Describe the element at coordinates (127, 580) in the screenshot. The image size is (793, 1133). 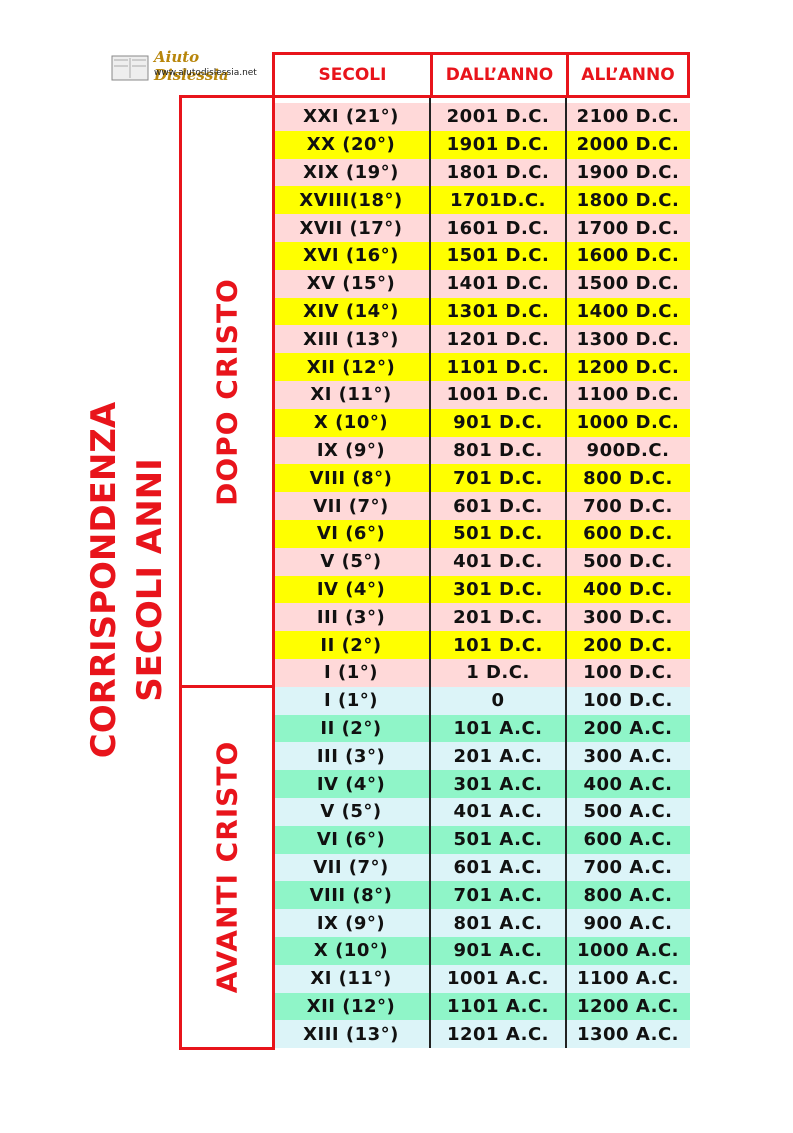
I see `page-title: CORRISPONDENZA SECOLI ANNI` at that location.